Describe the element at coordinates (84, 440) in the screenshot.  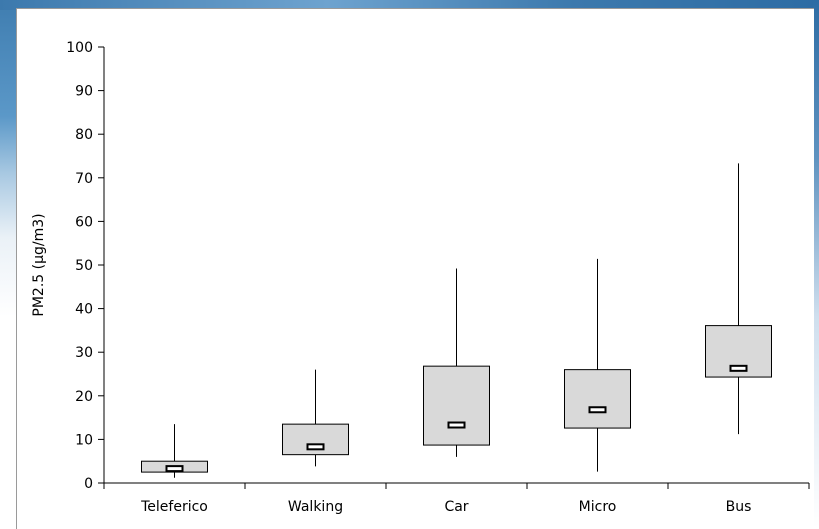
I see `y-tick-label: 10` at that location.